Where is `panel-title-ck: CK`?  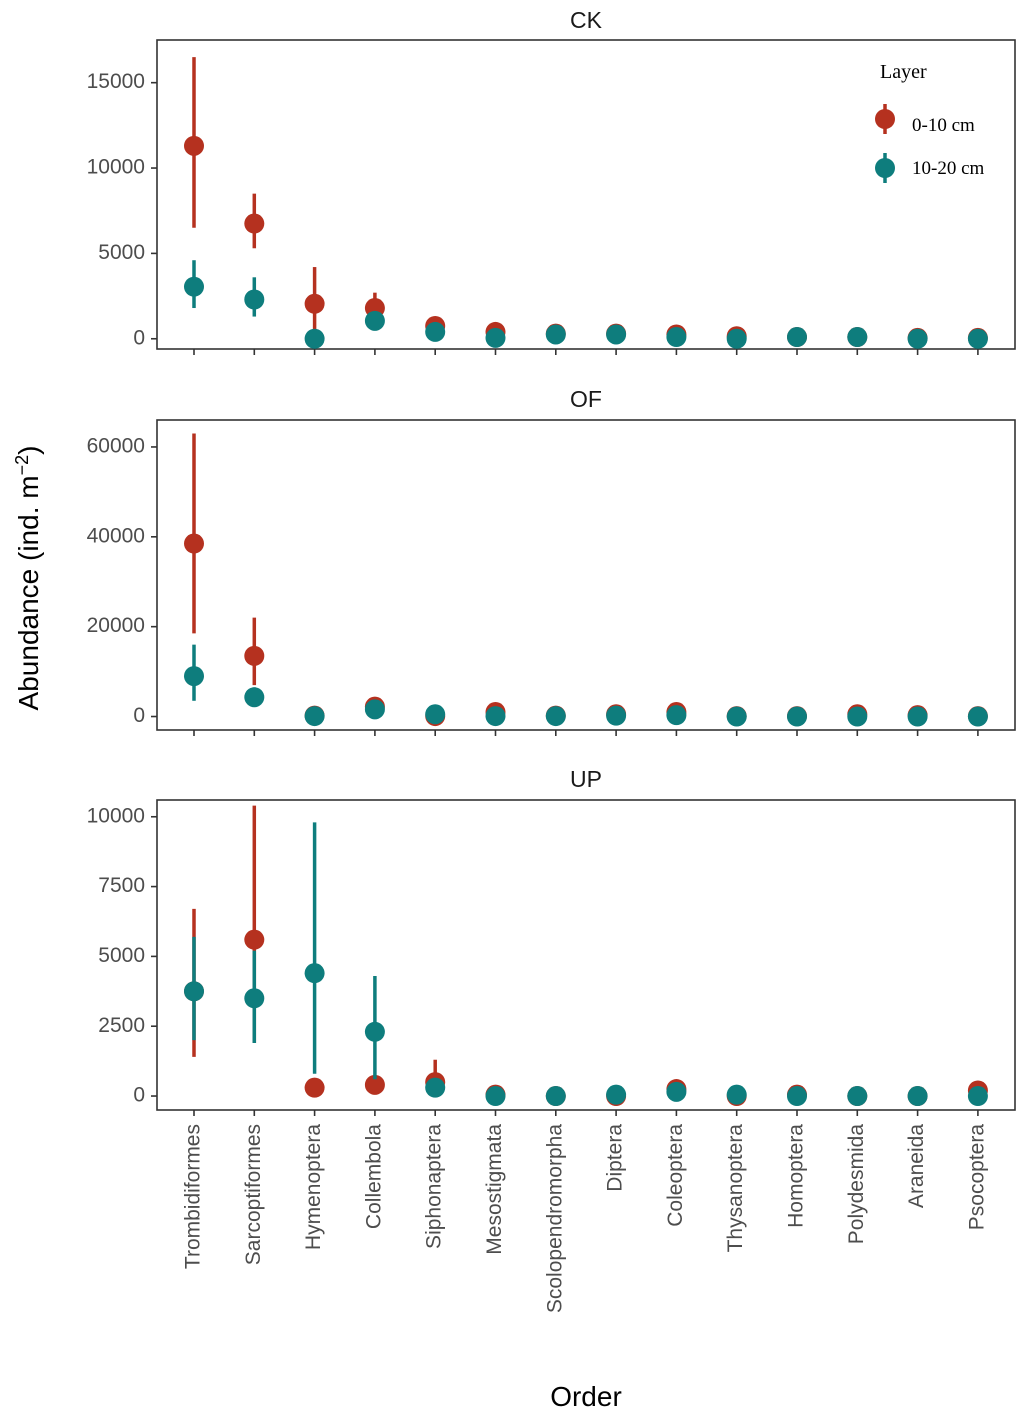 panel-title-ck: CK is located at coordinates (586, 20).